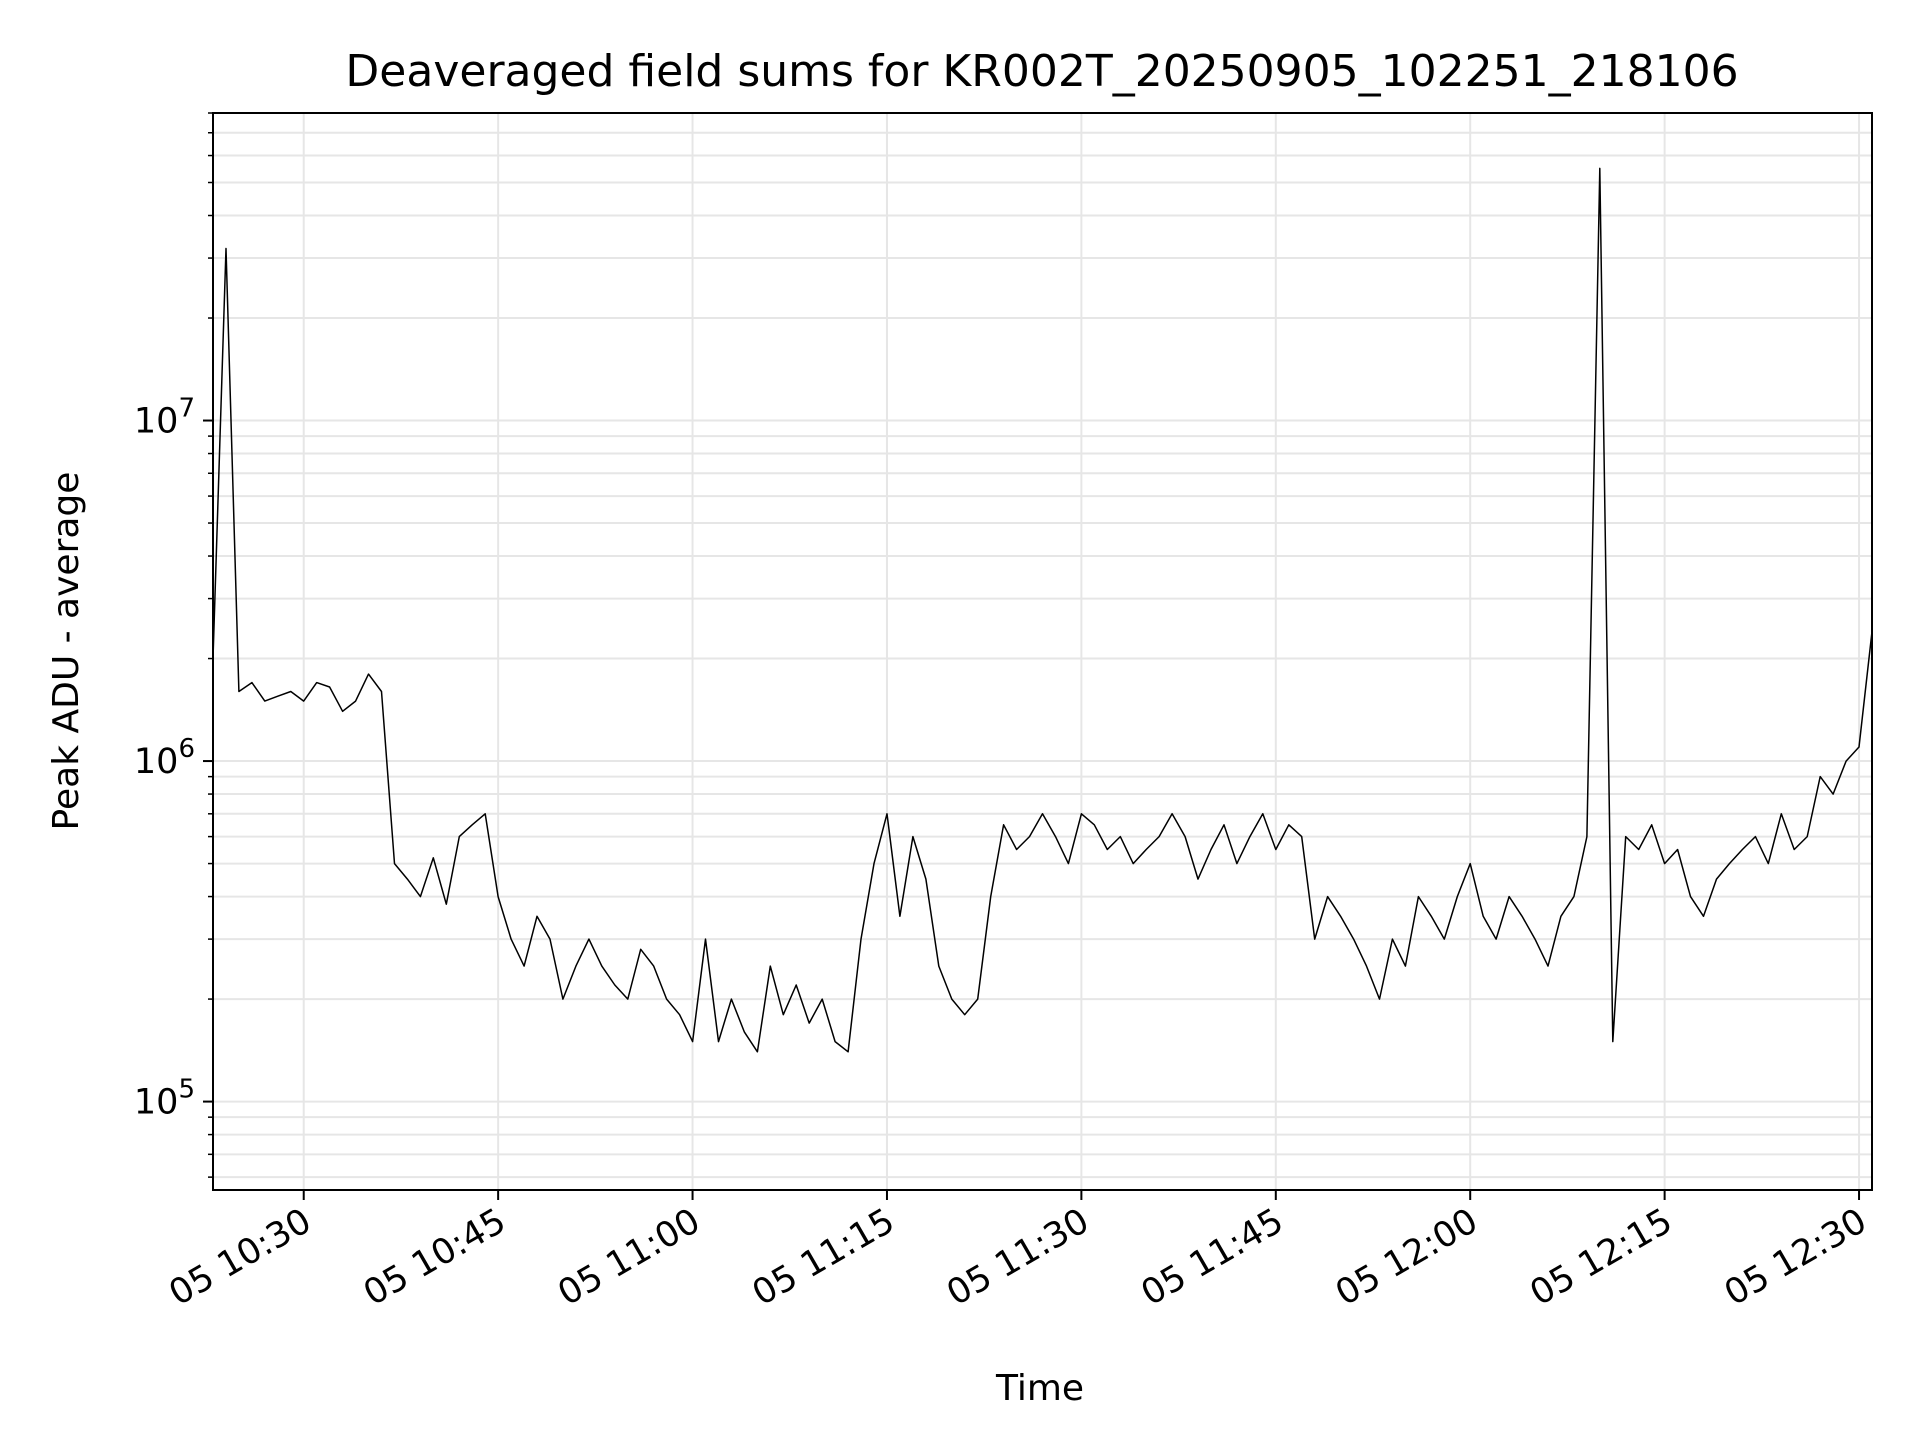 The width and height of the screenshot is (1920, 1440). Describe the element at coordinates (66, 651) in the screenshot. I see `y-axis-label: Peak ADU - average` at that location.